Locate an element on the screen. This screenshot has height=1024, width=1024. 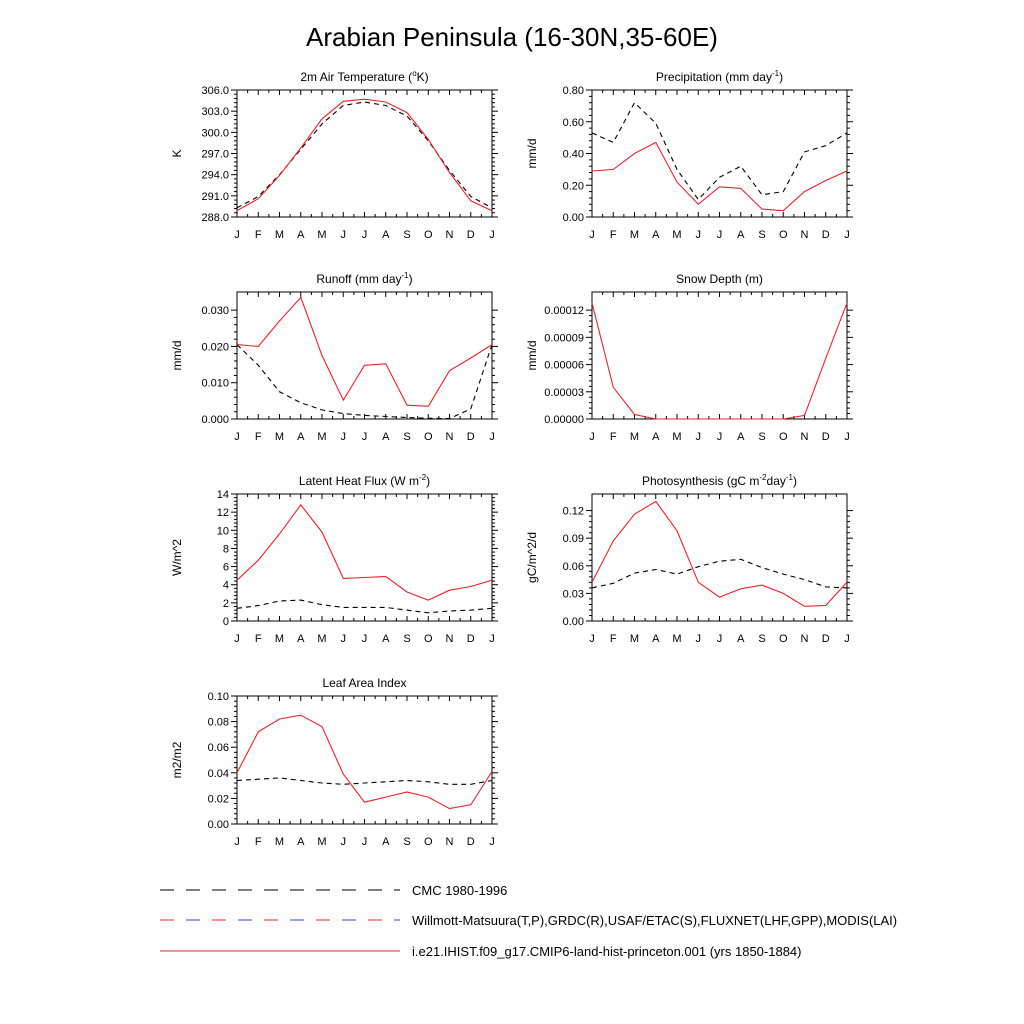
legend-label-cmc: CMC 1980-1996 is located at coordinates (459, 890).